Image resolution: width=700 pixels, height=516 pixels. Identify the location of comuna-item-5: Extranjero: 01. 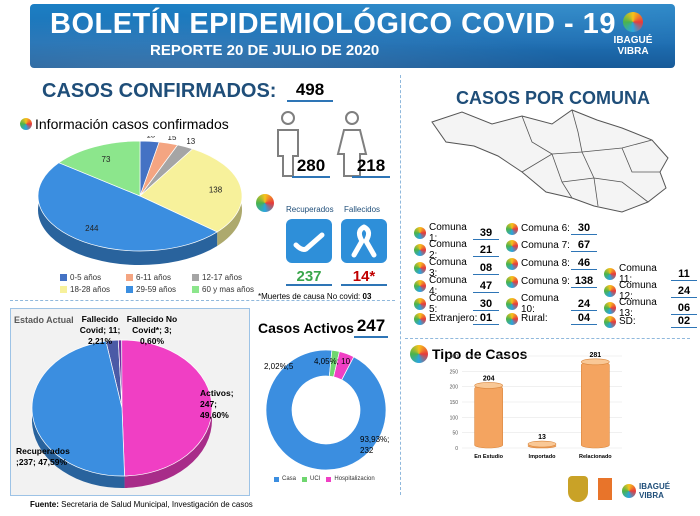
(456, 318).